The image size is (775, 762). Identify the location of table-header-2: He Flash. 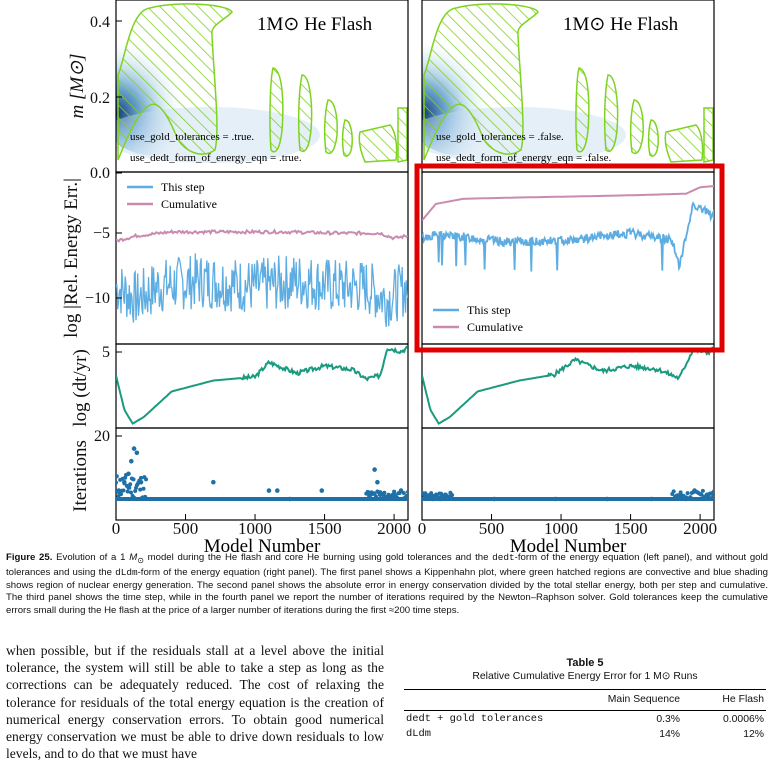
(724, 700).